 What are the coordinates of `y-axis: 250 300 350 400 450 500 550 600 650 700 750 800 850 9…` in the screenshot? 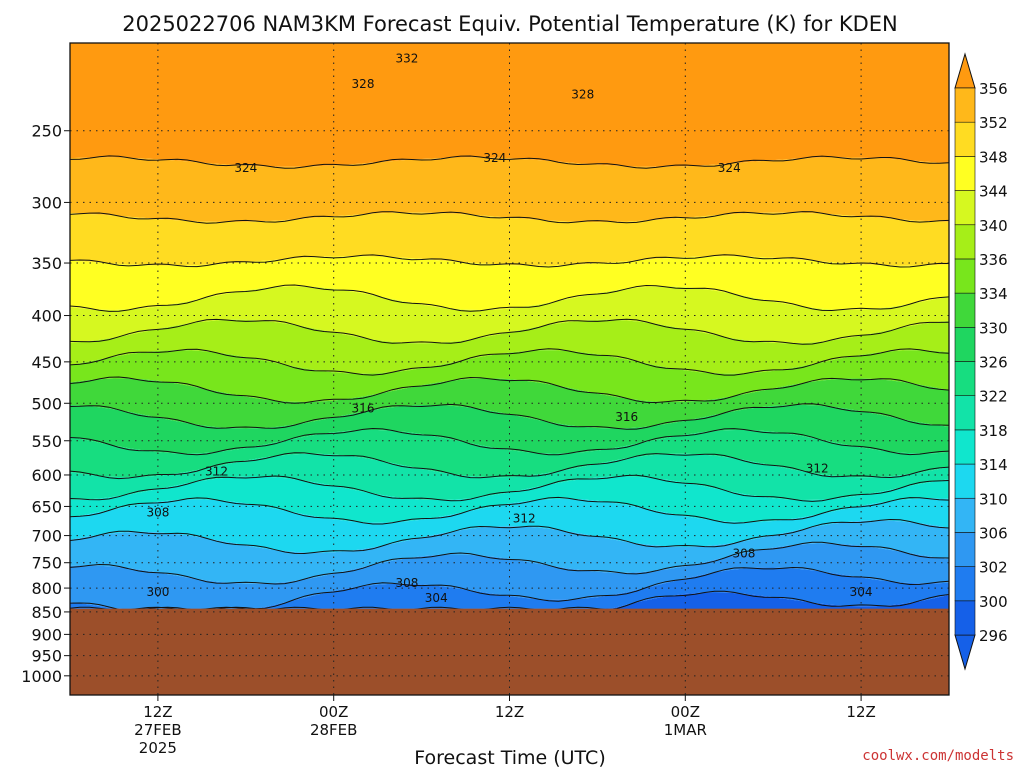 It's located at (45, 404).